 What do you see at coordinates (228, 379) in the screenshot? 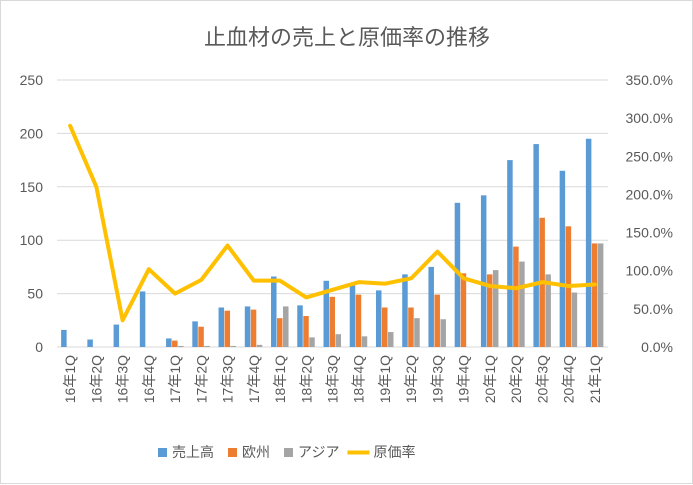
I see `x-tick-label: 17年3Q` at bounding box center [228, 379].